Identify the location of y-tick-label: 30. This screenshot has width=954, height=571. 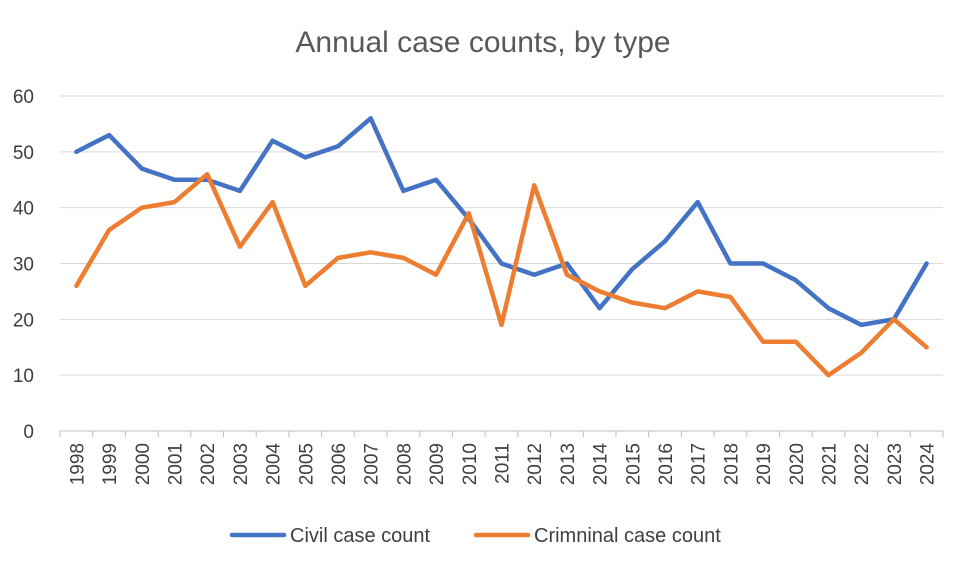
(23, 265).